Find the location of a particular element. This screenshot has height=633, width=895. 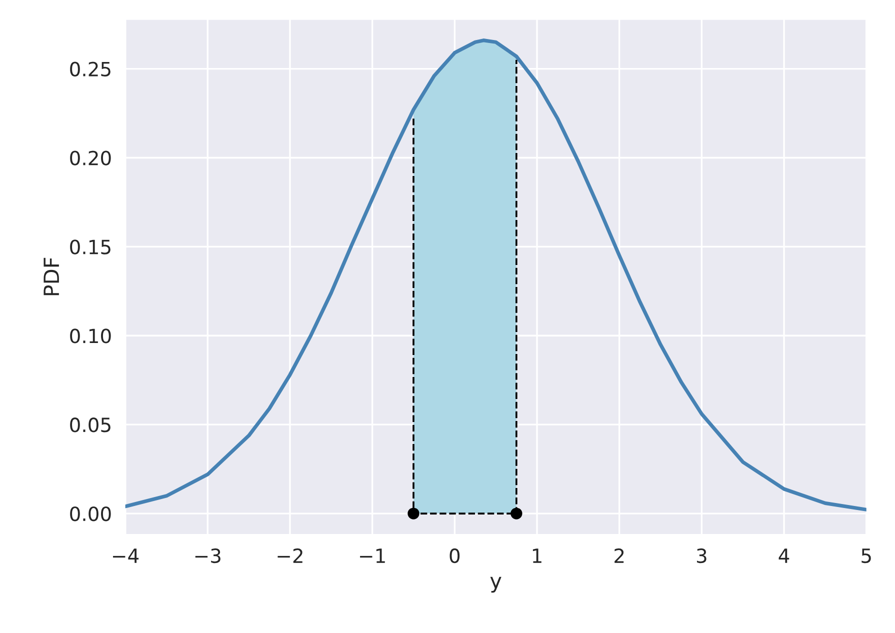

x-tick-label: 0 is located at coordinates (455, 556).